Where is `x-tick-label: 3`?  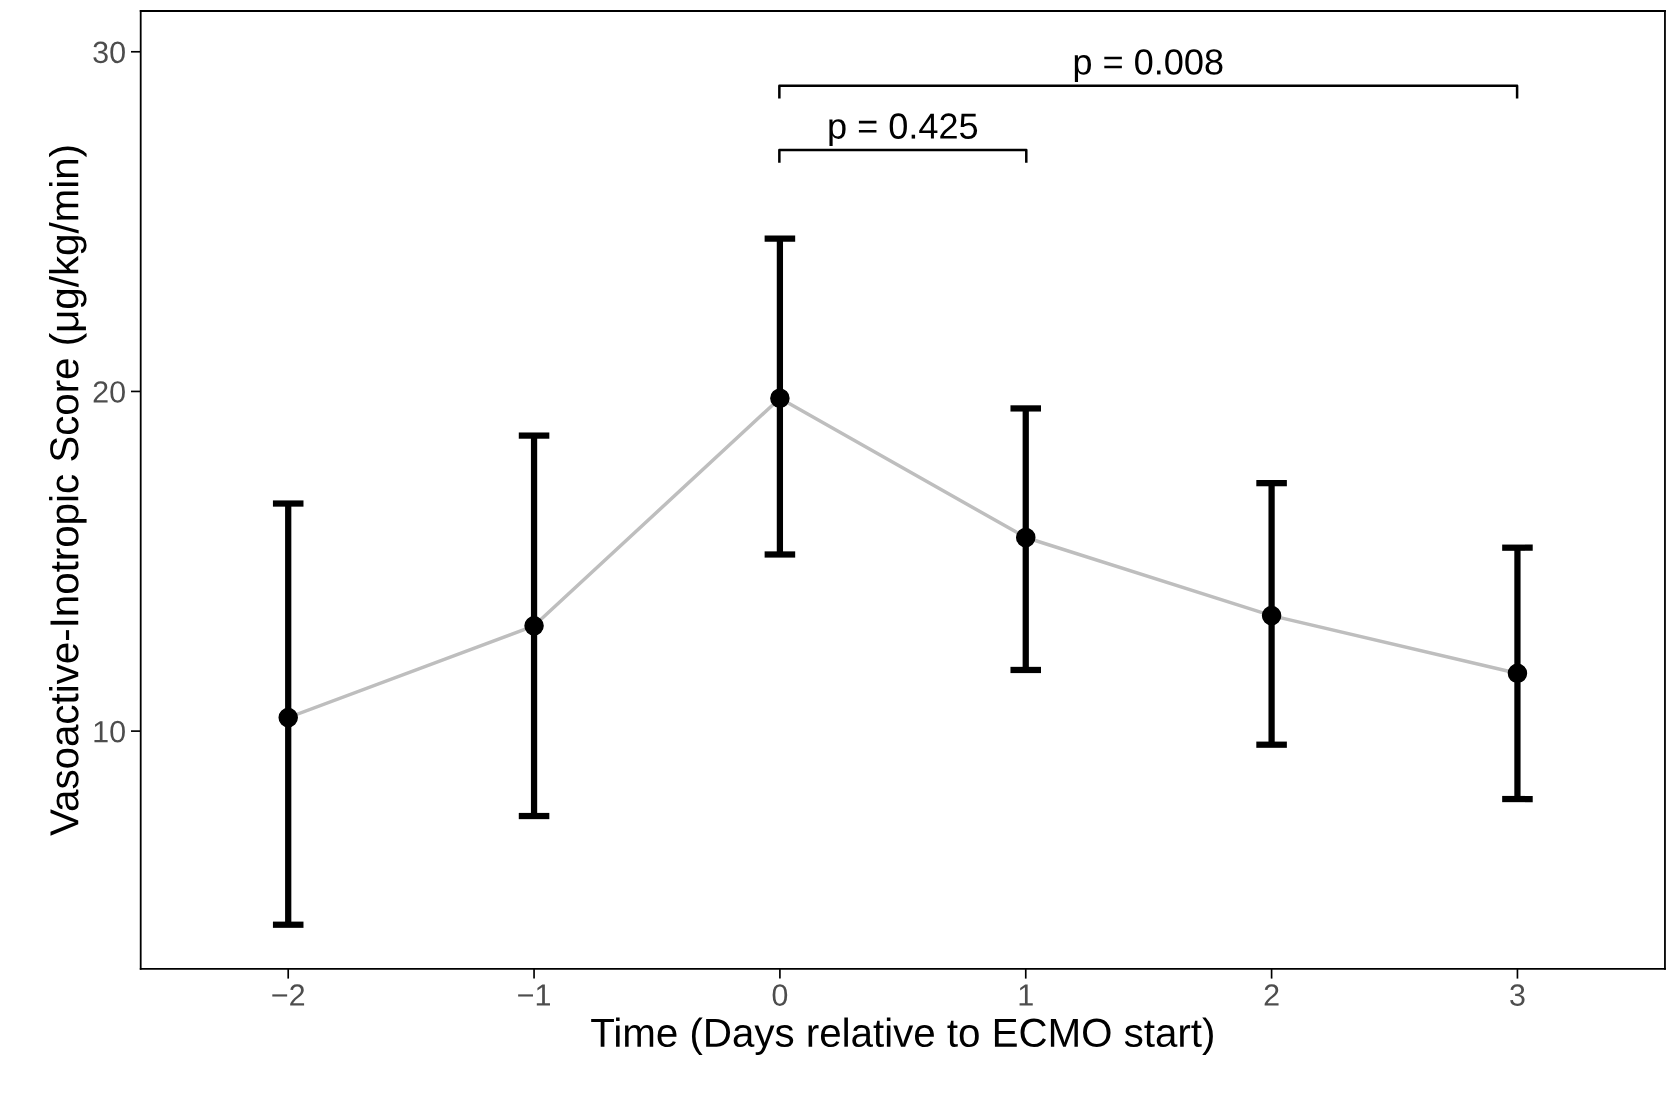 x-tick-label: 3 is located at coordinates (1517, 995).